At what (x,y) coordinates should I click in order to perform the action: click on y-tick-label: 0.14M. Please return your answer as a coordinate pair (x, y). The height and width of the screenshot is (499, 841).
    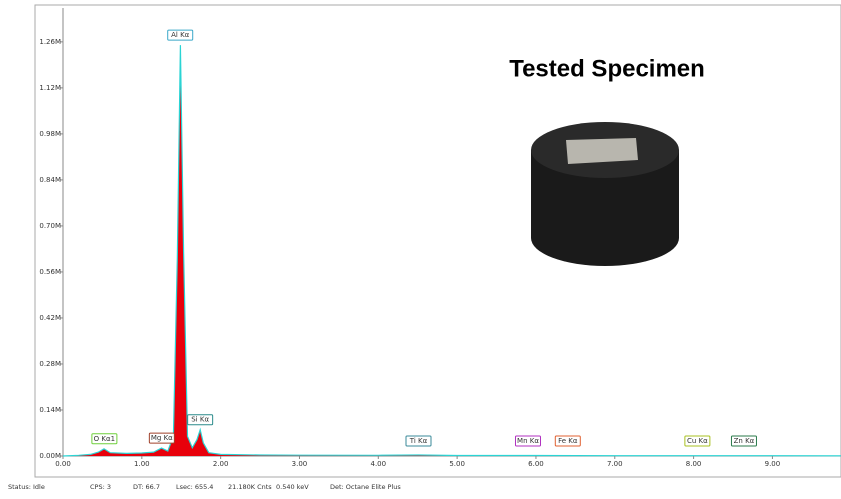
    Looking at the image, I should click on (50, 410).